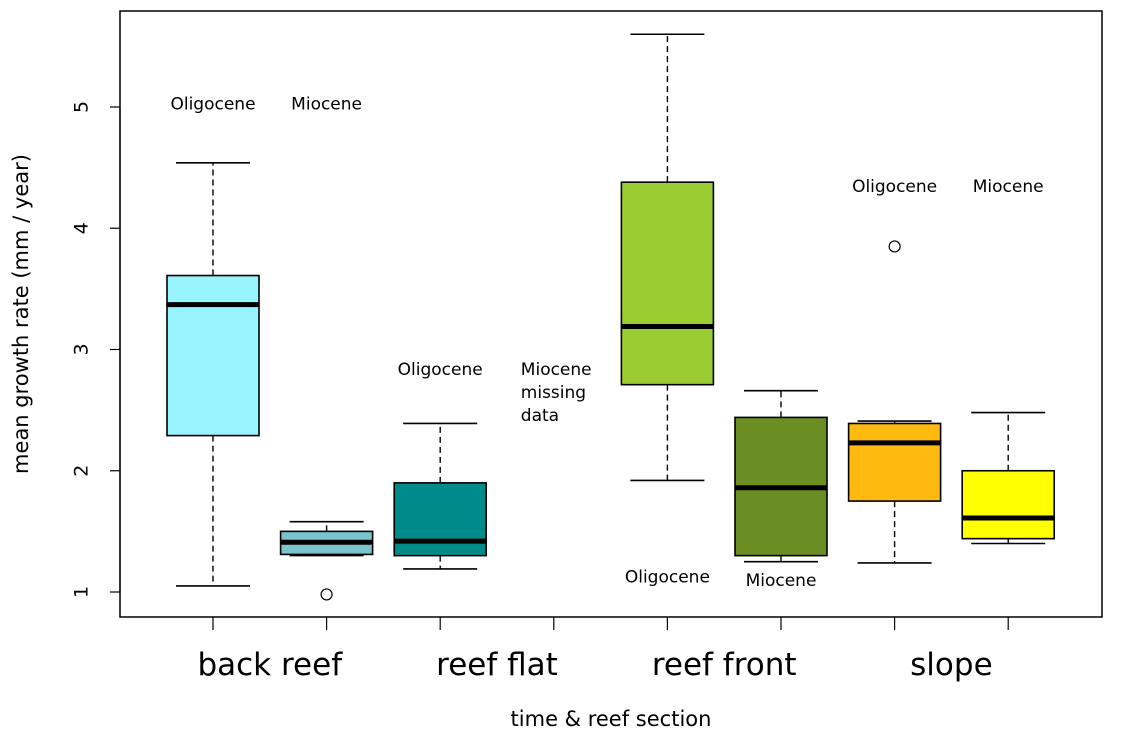 The height and width of the screenshot is (746, 1146). Describe the element at coordinates (96, 349) in the screenshot. I see `y-axis: 1 2 3 4 5` at that location.